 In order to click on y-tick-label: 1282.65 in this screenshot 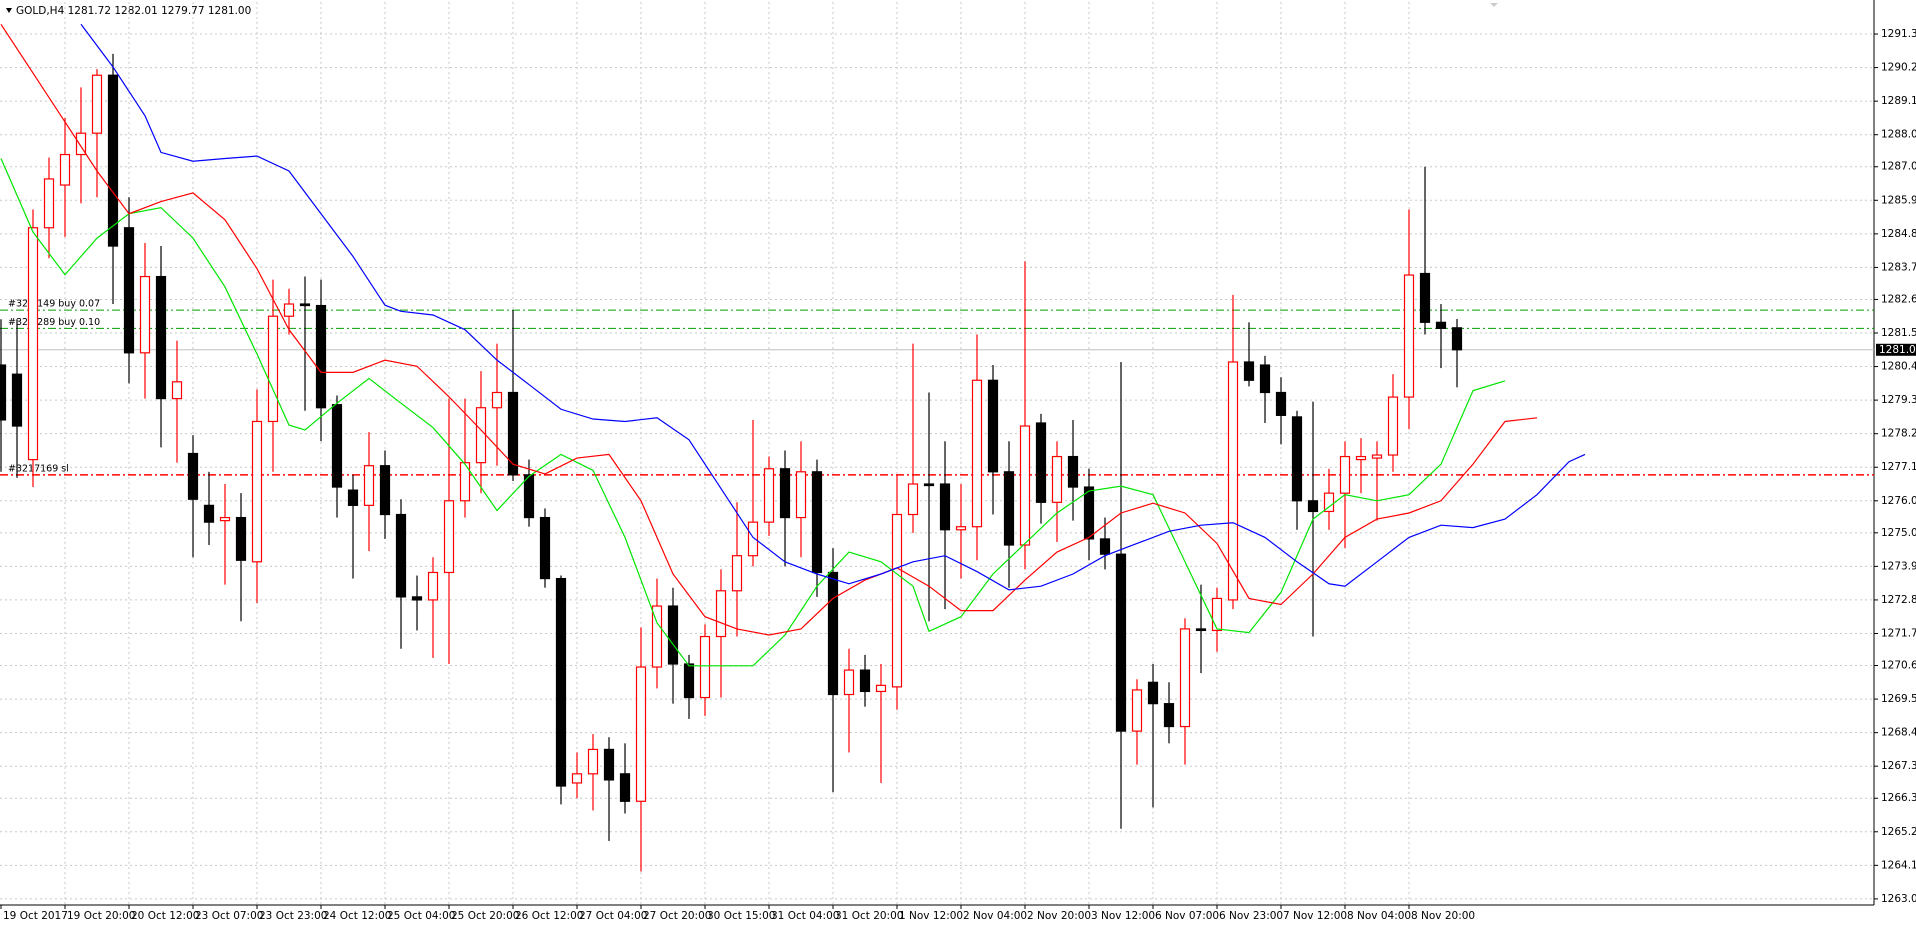, I will do `click(1898, 299)`.